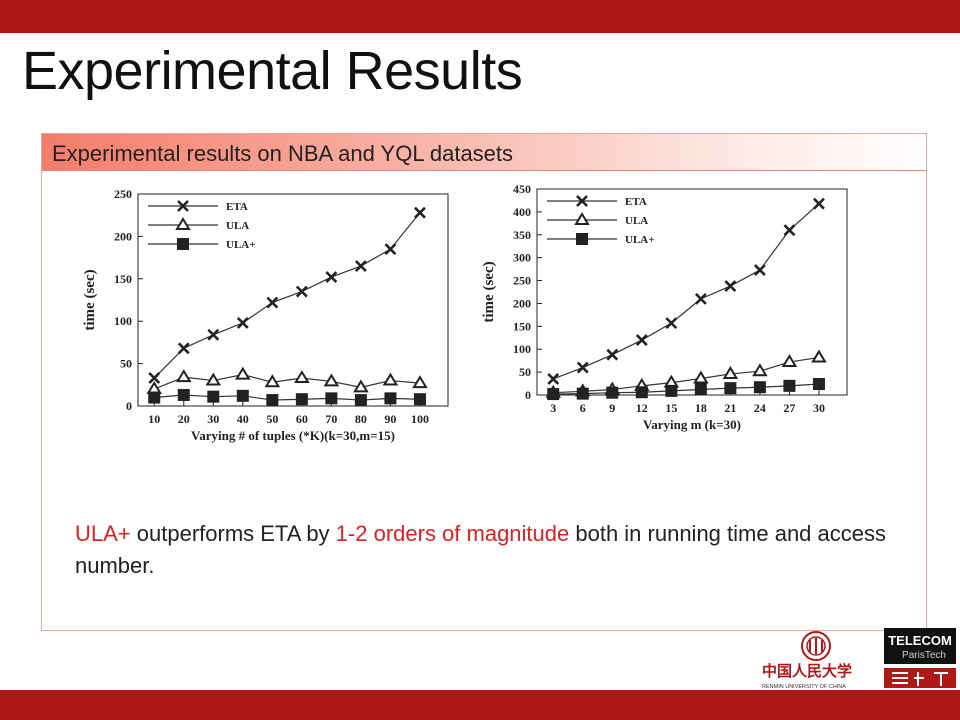  I want to click on series-line-ula, so click(287, 382).